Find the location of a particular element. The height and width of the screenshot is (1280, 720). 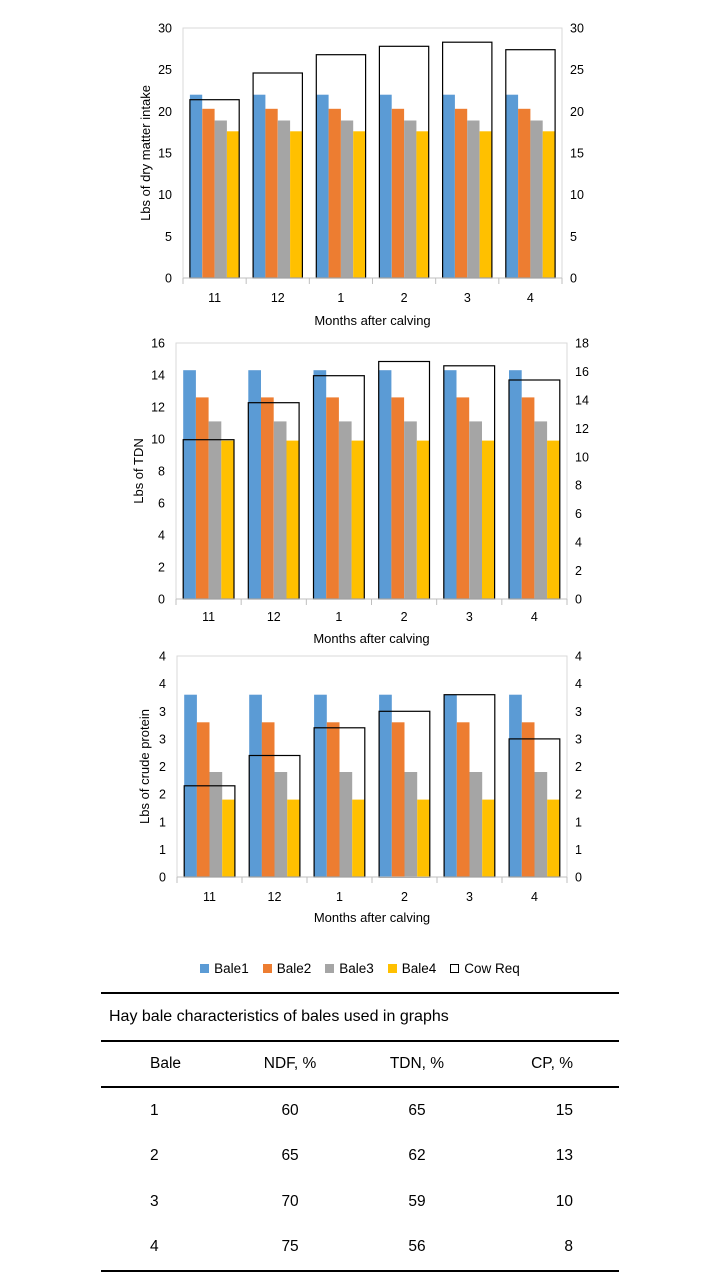

chart-legend: Bale1 Bale2 Bale3 Bale4 Cow Req is located at coordinates (360, 968).